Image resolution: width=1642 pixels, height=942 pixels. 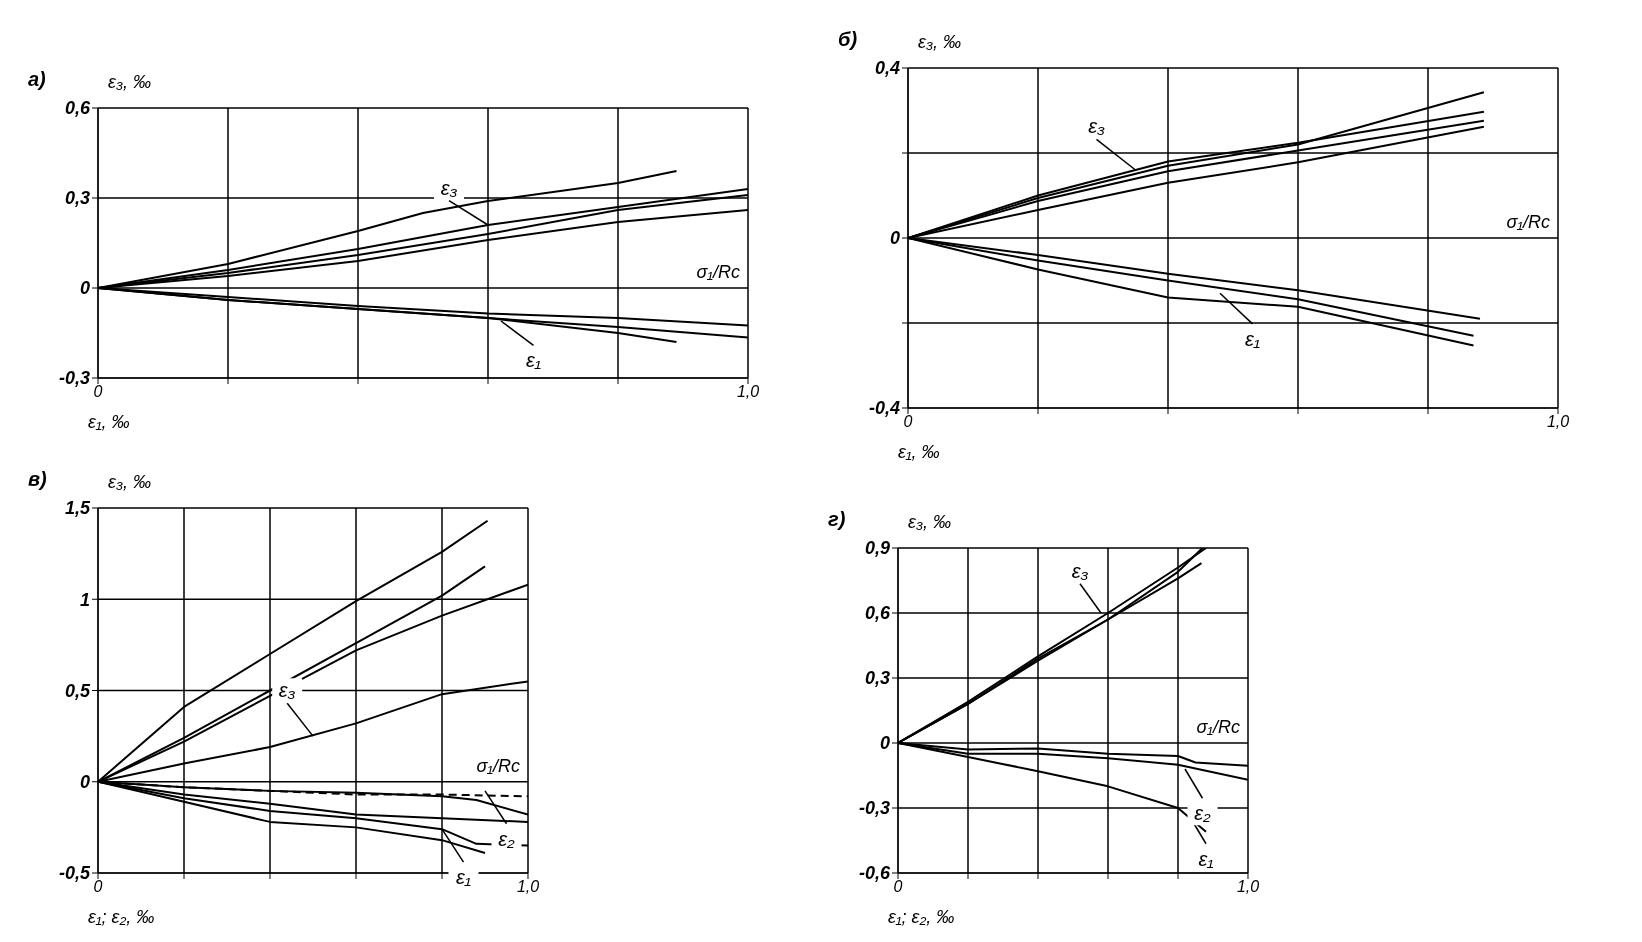 What do you see at coordinates (74, 873) in the screenshot?
I see `y-tick-label: -0,5` at bounding box center [74, 873].